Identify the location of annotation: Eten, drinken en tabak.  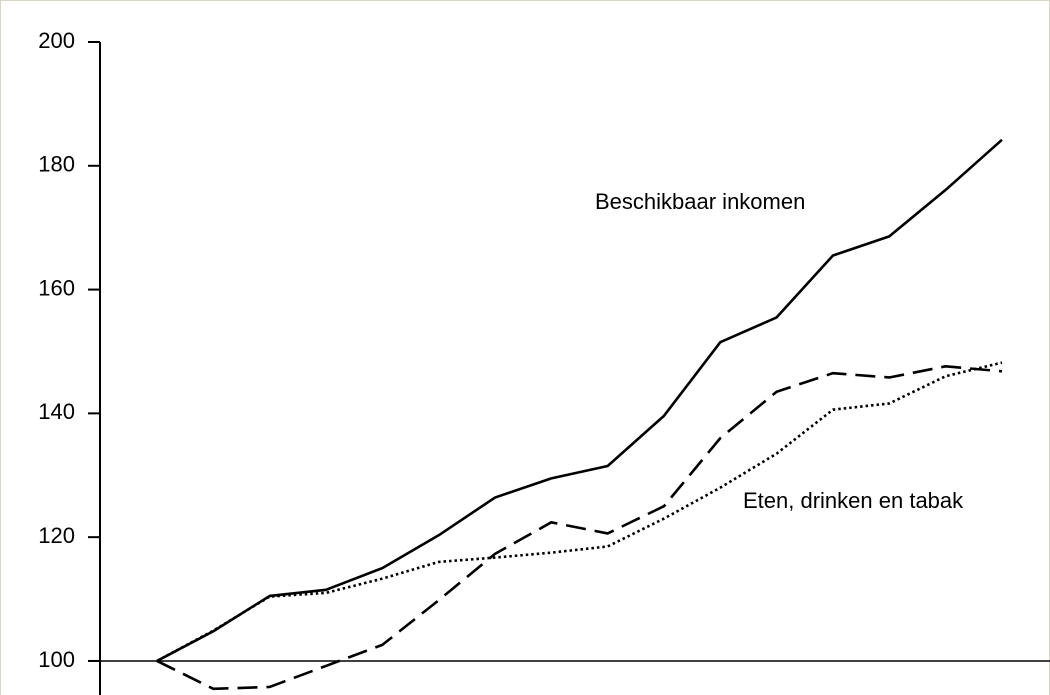
(853, 500).